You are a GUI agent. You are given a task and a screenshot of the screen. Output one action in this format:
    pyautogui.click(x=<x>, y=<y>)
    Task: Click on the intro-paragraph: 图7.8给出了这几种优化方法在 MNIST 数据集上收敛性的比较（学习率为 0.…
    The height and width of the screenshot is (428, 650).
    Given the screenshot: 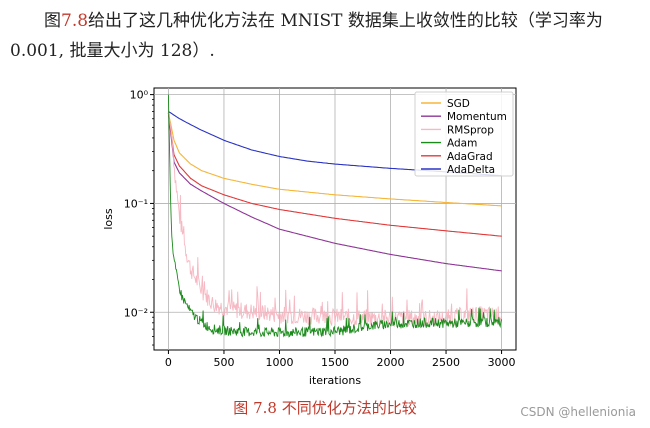 What is the action you would take?
    pyautogui.click(x=325, y=36)
    